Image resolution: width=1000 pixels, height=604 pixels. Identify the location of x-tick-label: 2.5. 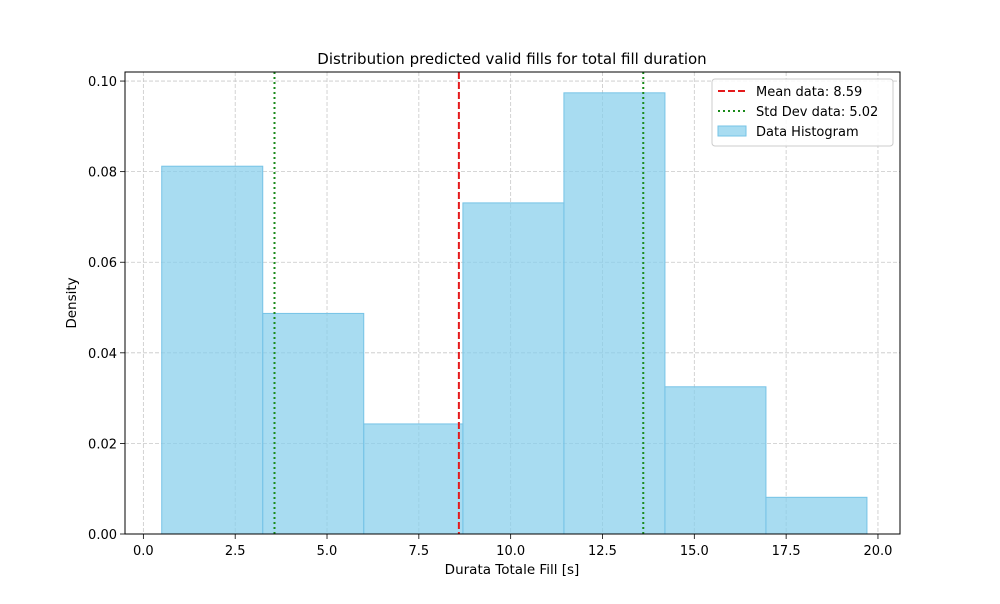
(235, 551).